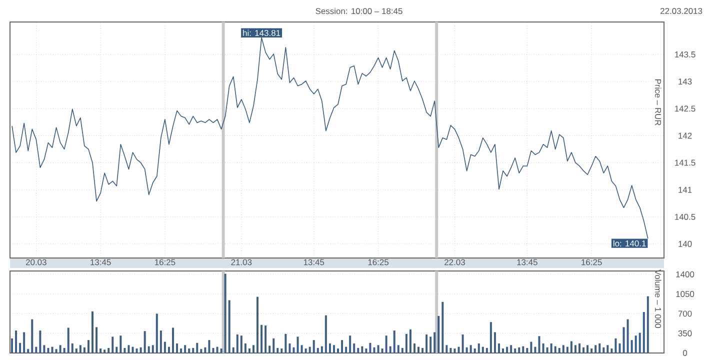 This screenshot has width=718, height=360. I want to click on y-tick-label: 1400, so click(685, 274).